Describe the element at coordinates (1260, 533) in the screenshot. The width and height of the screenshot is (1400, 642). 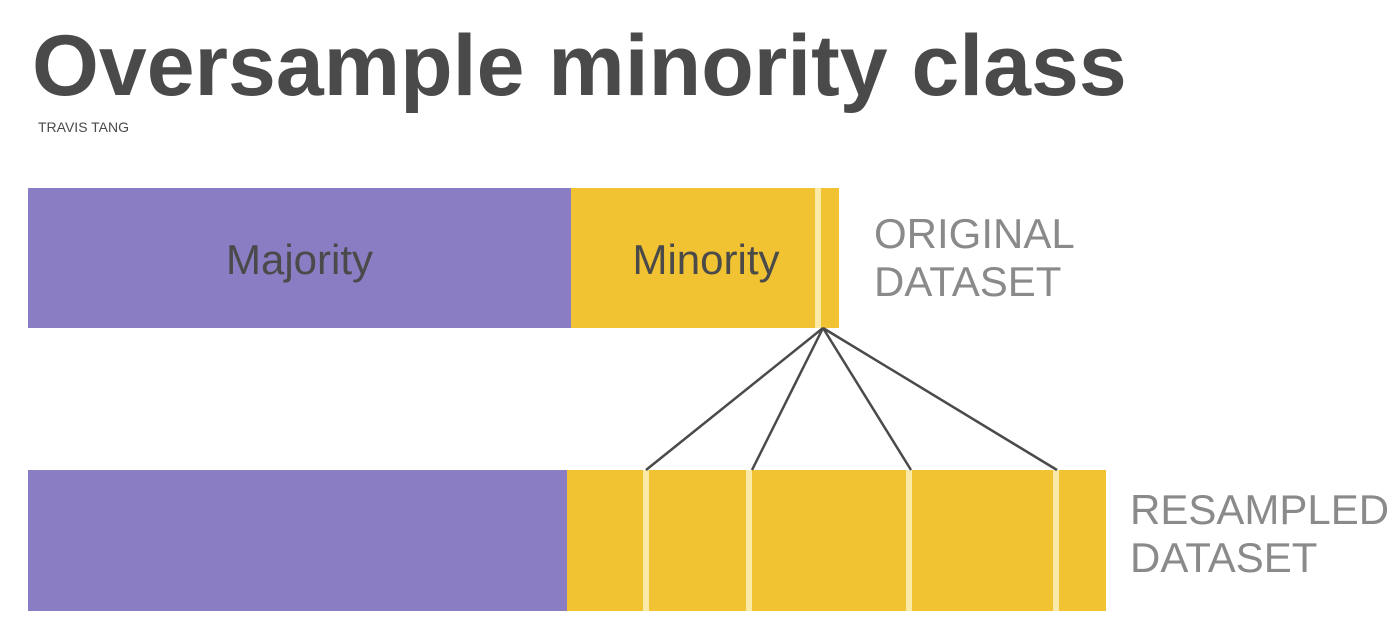
I see `resampled-dataset-label: RESAMPLED DATASET` at that location.